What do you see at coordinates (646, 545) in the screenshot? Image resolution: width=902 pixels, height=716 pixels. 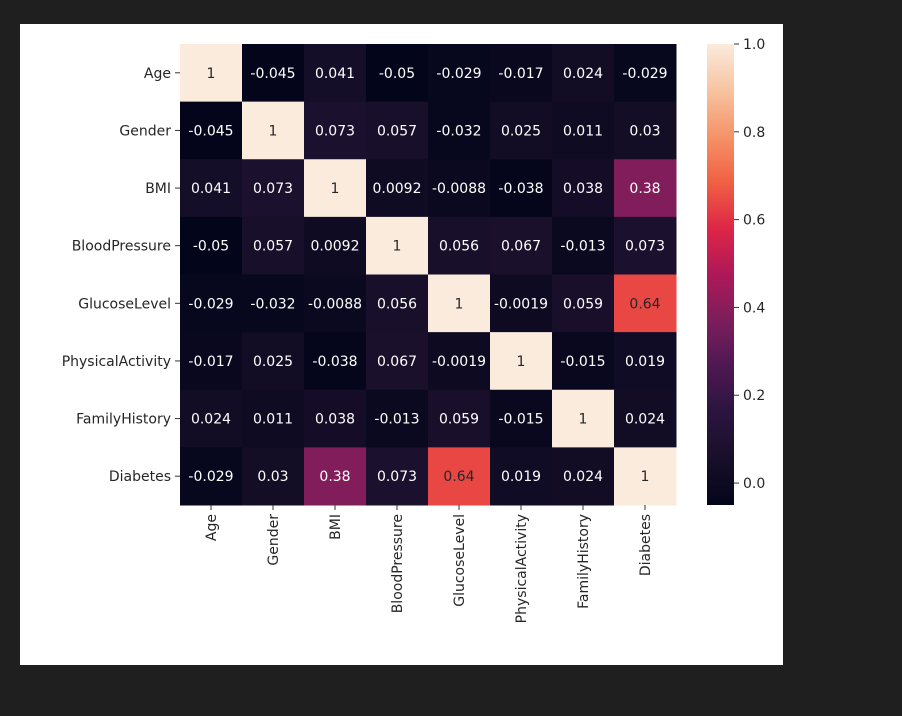 I see `x-tick-label: Diabetes` at bounding box center [646, 545].